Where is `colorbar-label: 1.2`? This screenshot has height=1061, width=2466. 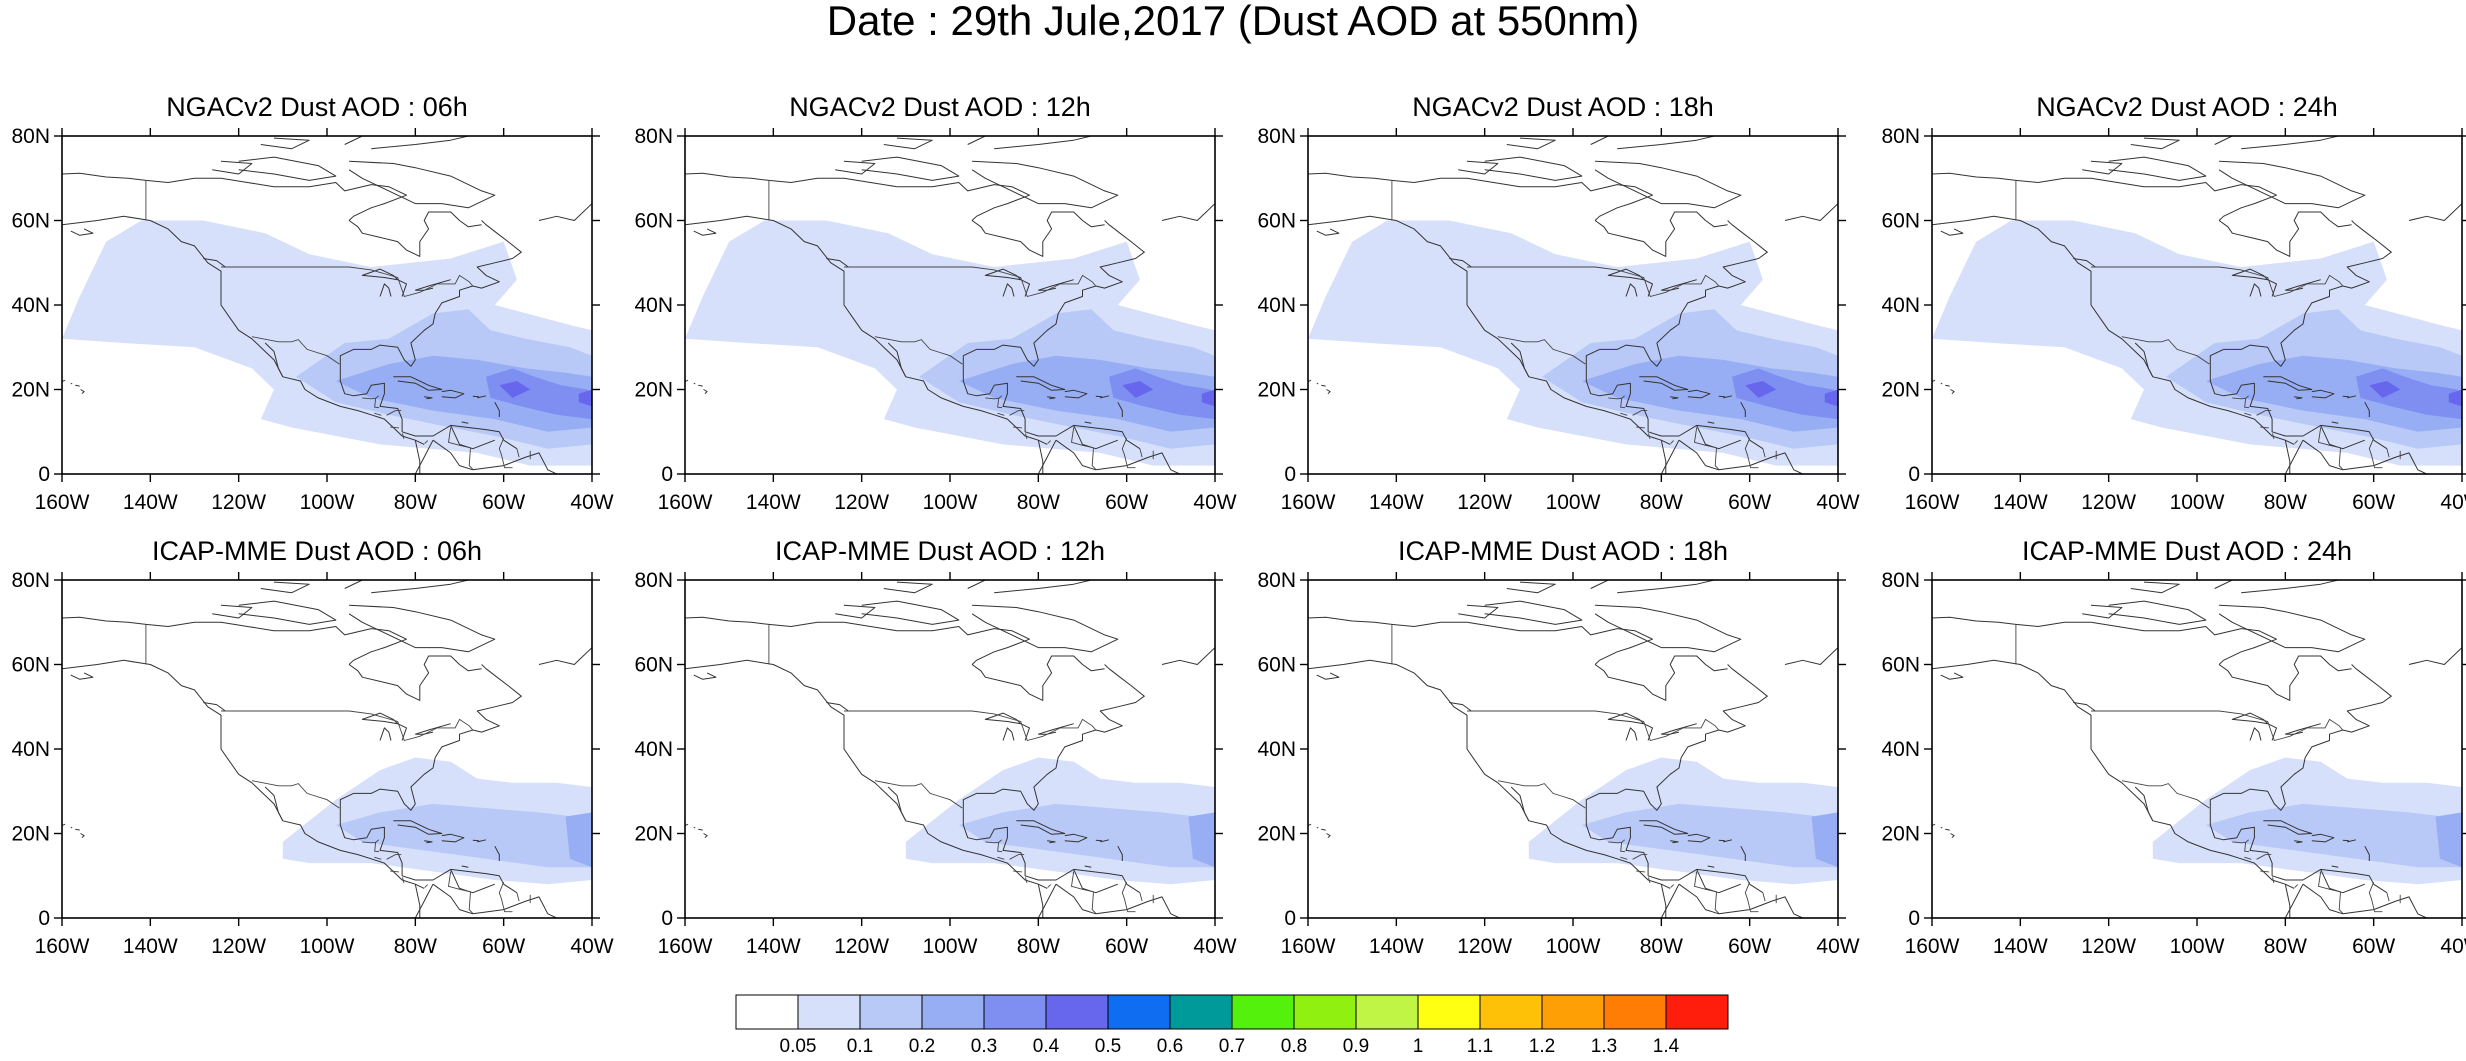 colorbar-label: 1.2 is located at coordinates (1542, 1046).